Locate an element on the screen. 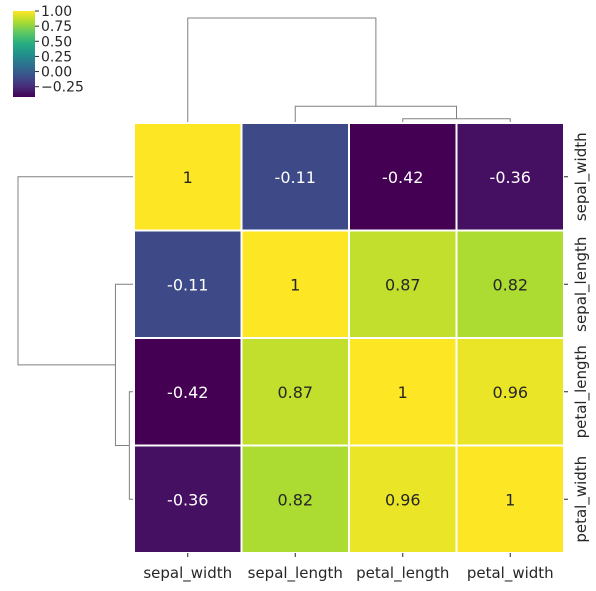 Image resolution: width=596 pixels, height=591 pixels. column-tick-label: sepal_width is located at coordinates (187, 573).